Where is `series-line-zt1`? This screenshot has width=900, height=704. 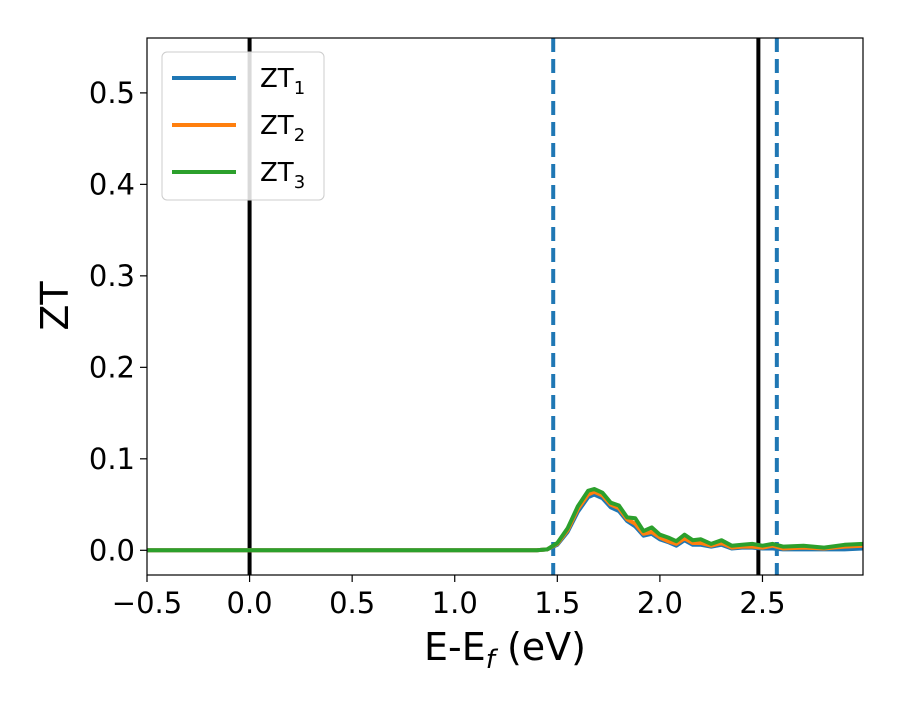 series-line-zt1 is located at coordinates (505, 522).